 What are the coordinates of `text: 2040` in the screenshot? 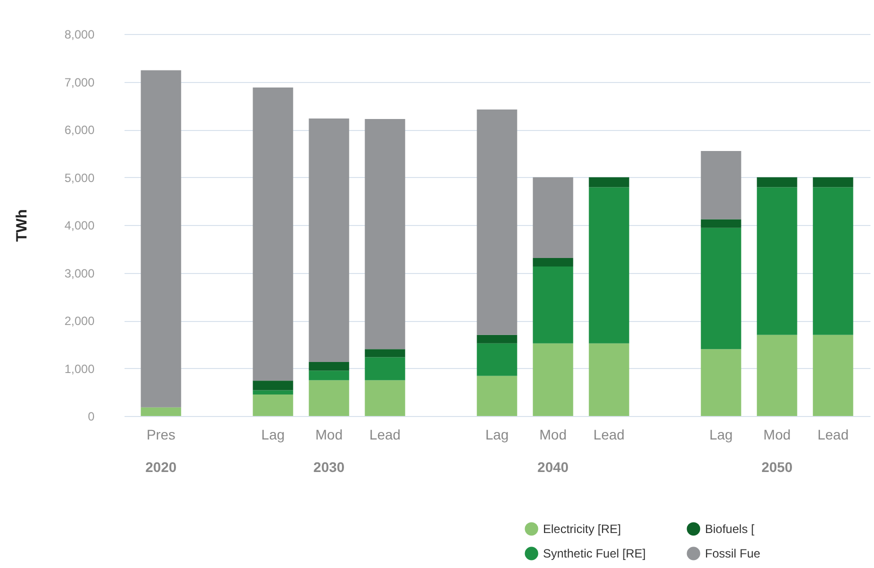 It's located at (553, 467).